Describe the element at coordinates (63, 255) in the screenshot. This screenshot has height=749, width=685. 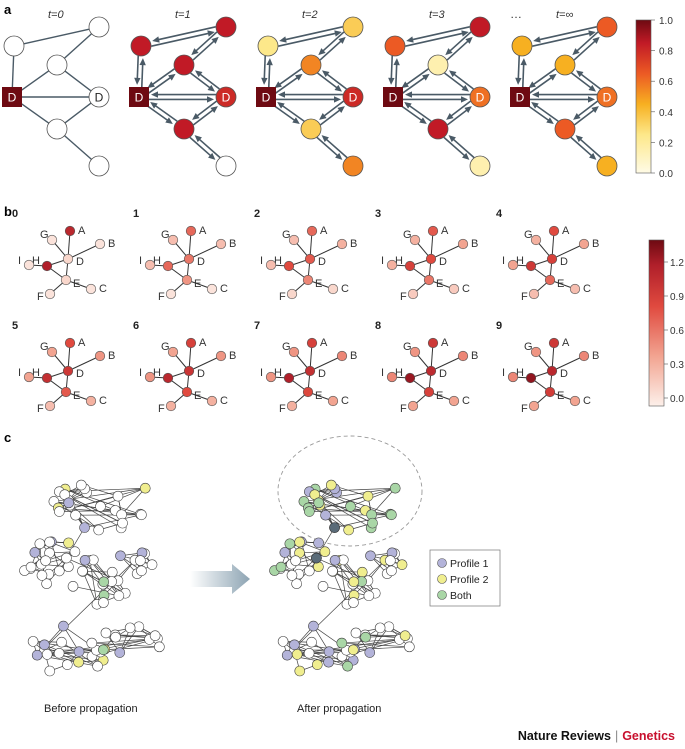
I see `step-network-0: 0 A B C DE F G HI` at that location.